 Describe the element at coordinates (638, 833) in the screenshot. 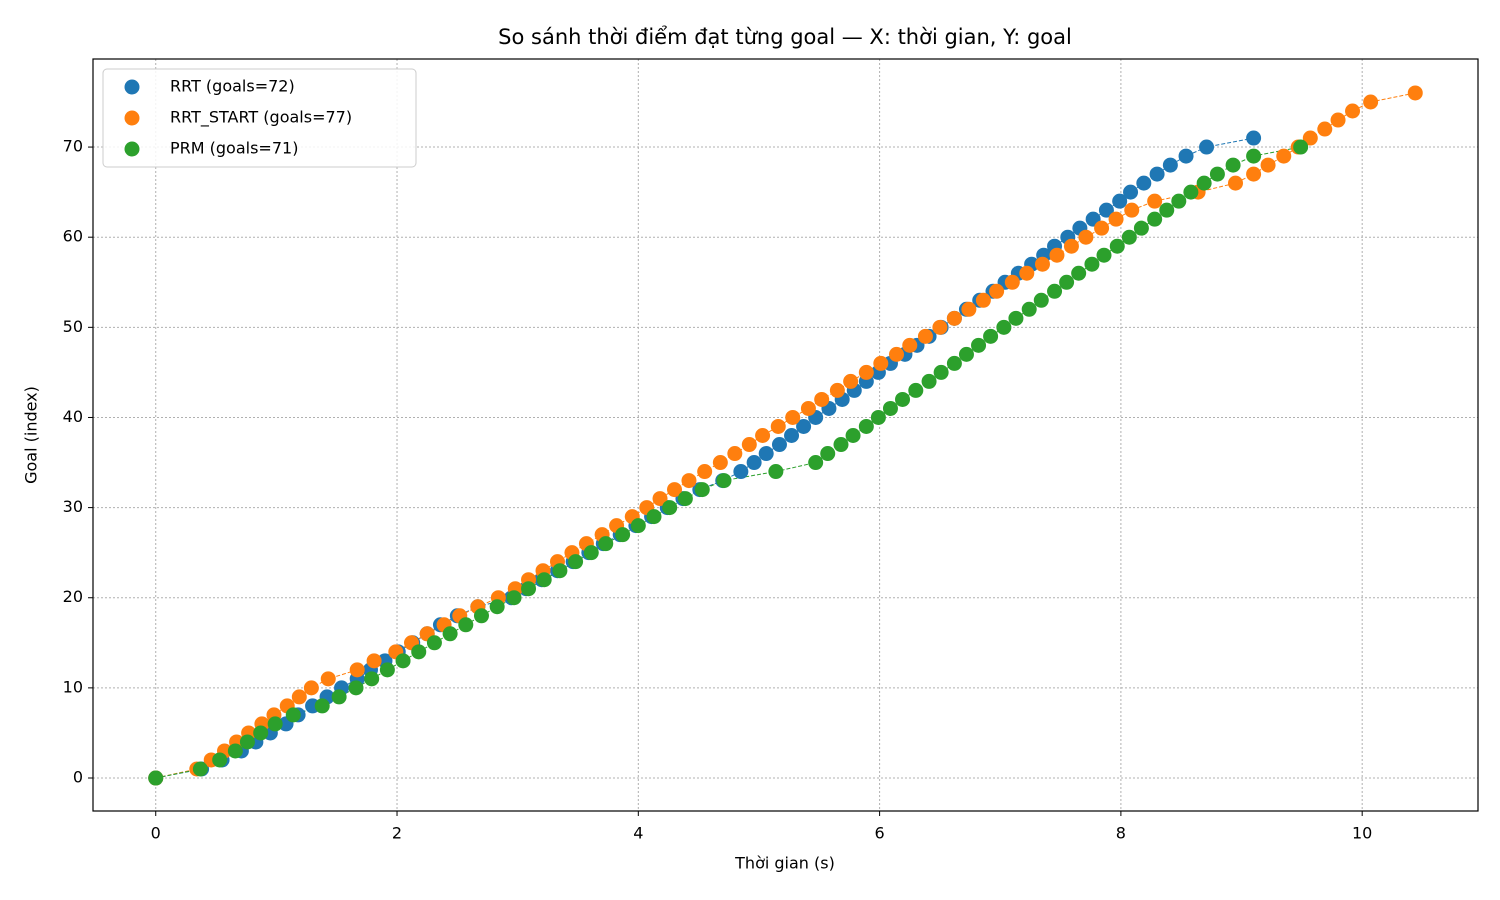

I see `x-tick-label: 4` at that location.